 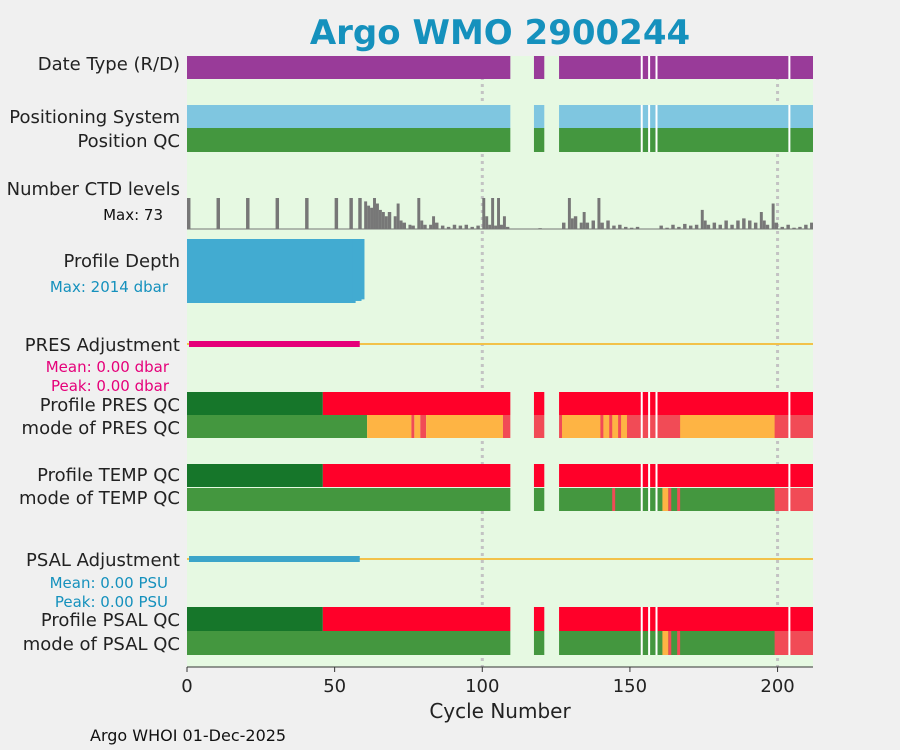 What do you see at coordinates (128, 141) in the screenshot?
I see `row-label-position-qc: Position QC` at bounding box center [128, 141].